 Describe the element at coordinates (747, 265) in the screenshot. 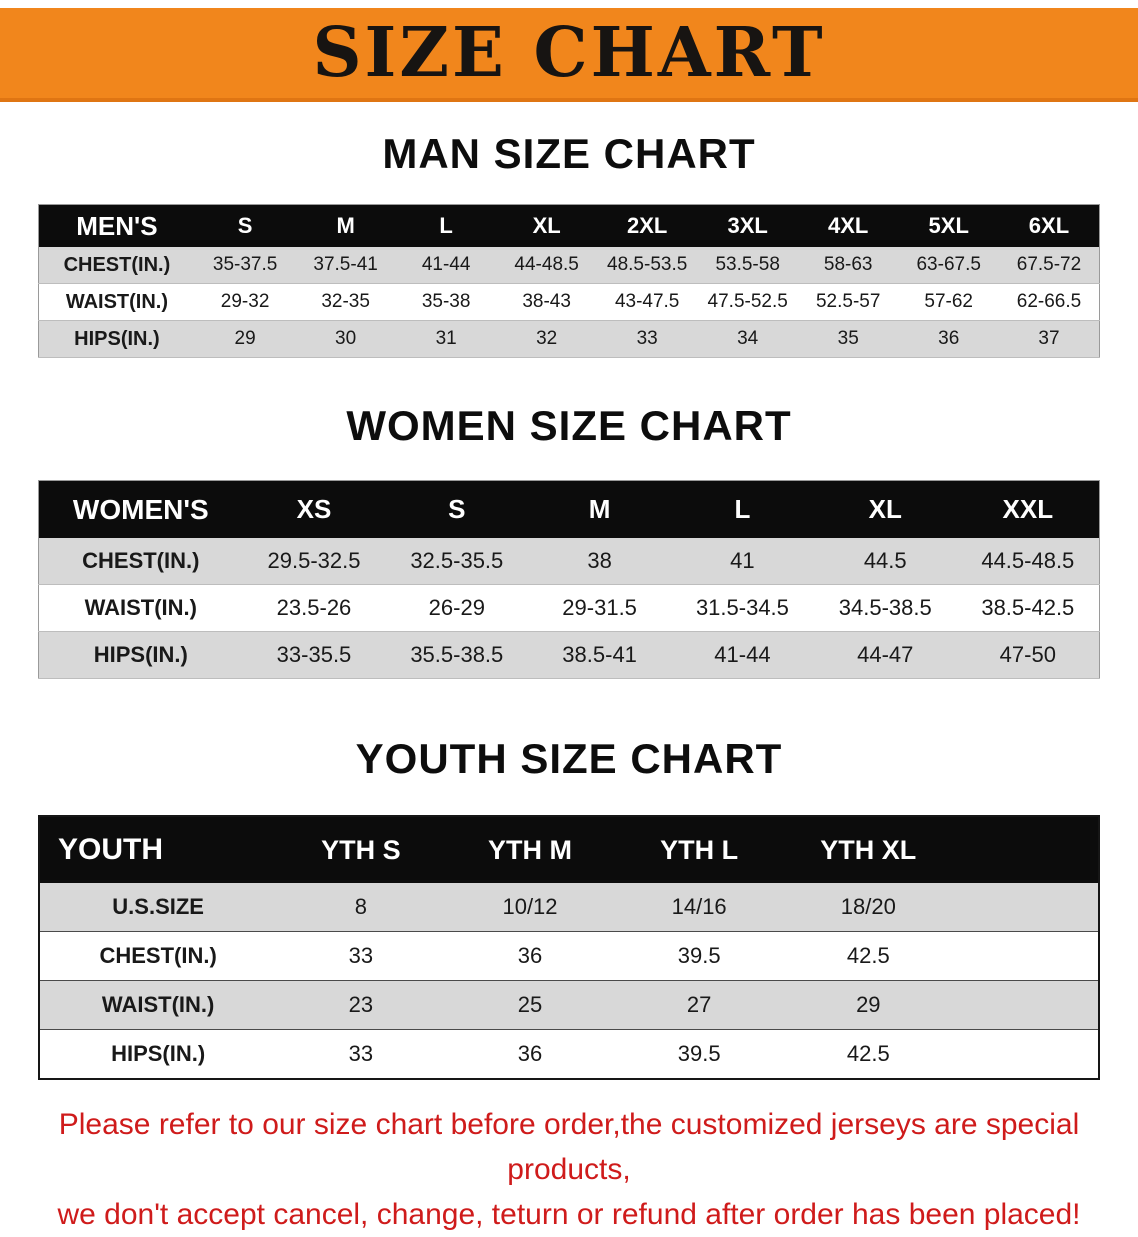

I see `size-value-cell: 53.5-58` at that location.